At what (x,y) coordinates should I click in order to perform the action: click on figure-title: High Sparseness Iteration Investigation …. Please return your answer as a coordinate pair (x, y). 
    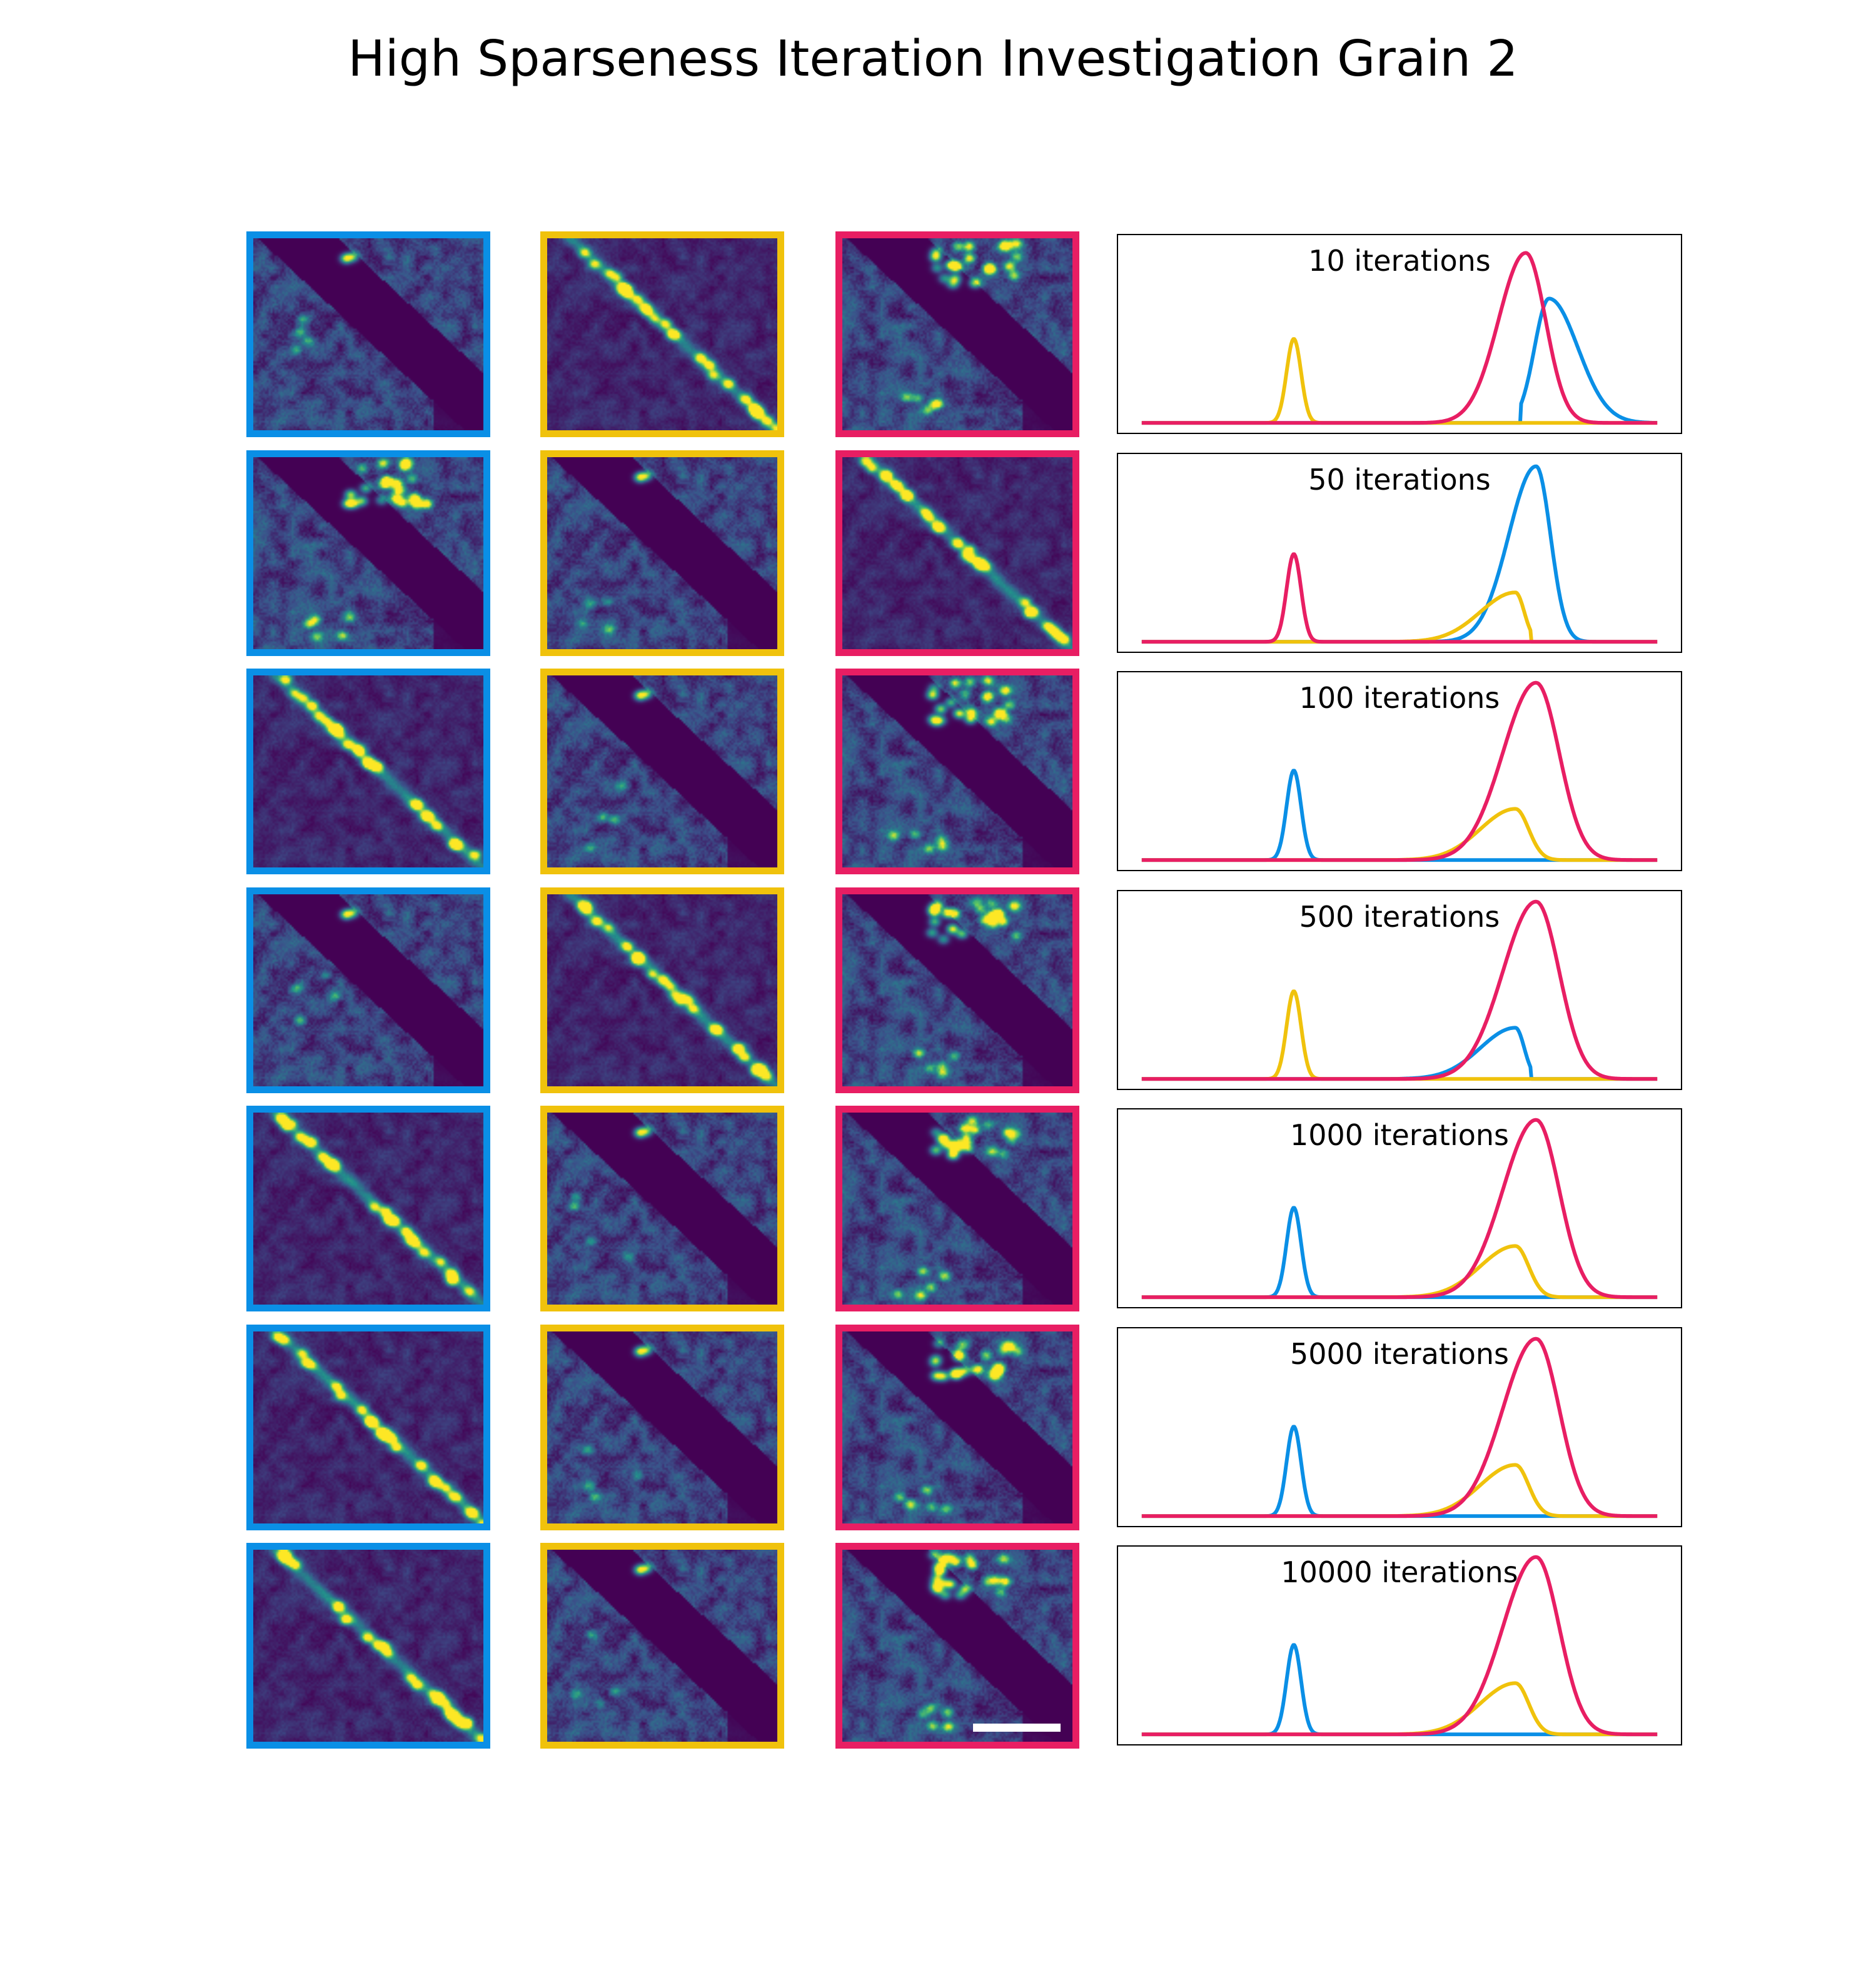
    Looking at the image, I should click on (933, 59).